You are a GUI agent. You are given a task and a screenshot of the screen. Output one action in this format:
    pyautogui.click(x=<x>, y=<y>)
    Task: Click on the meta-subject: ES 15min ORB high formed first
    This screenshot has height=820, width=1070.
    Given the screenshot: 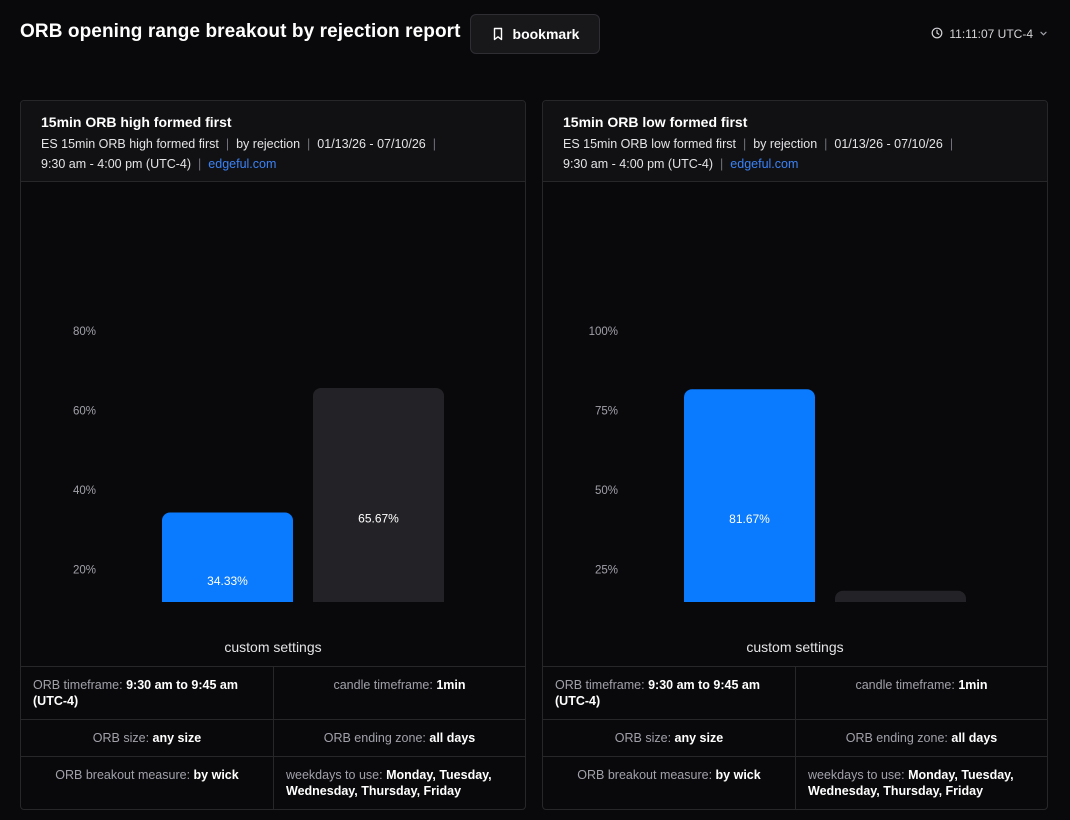 What is the action you would take?
    pyautogui.click(x=130, y=144)
    